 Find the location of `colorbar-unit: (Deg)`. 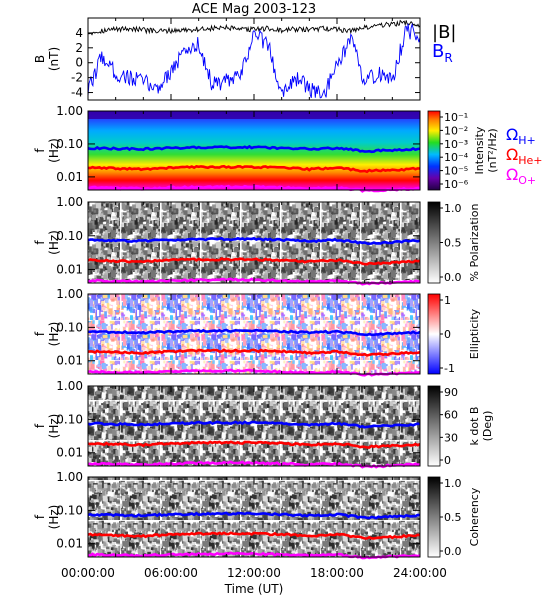

colorbar-unit: (Deg) is located at coordinates (487, 426).